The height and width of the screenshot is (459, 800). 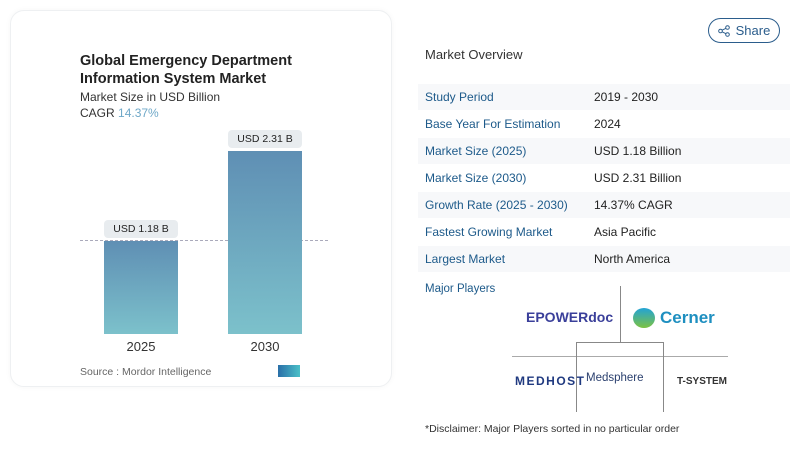 What do you see at coordinates (723, 30) in the screenshot?
I see `share-icon` at bounding box center [723, 30].